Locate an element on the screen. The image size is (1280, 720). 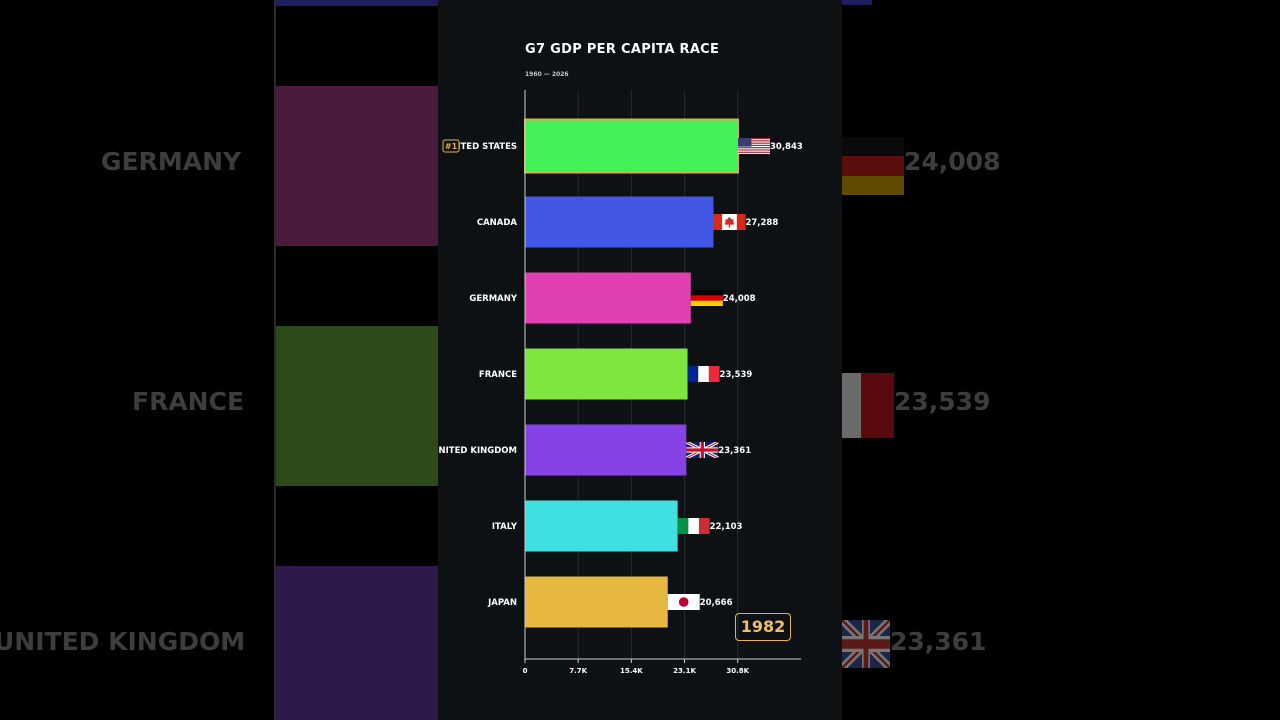
bg-axis-edge is located at coordinates (275, 360).